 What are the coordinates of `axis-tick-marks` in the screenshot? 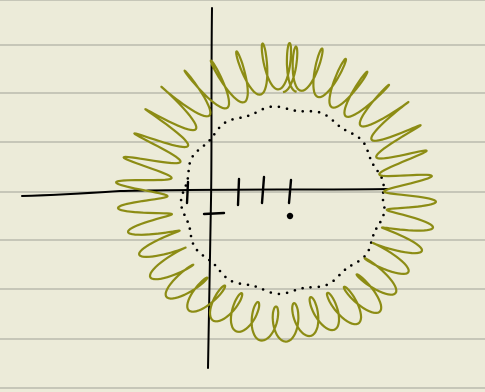 It's located at (239, 195).